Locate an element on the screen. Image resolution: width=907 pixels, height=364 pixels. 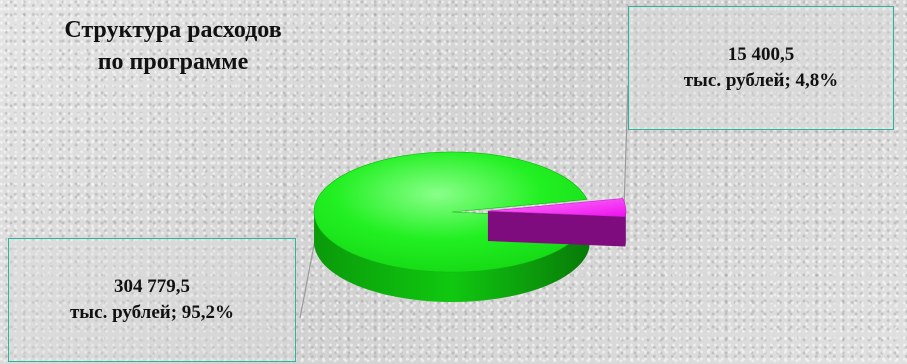
slice-group-b is located at coordinates (557, 222).